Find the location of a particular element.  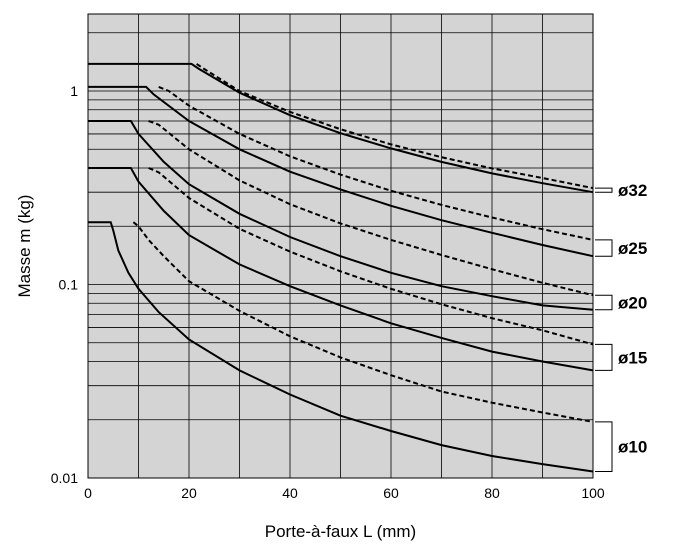

series-label: ø10 is located at coordinates (632, 447).